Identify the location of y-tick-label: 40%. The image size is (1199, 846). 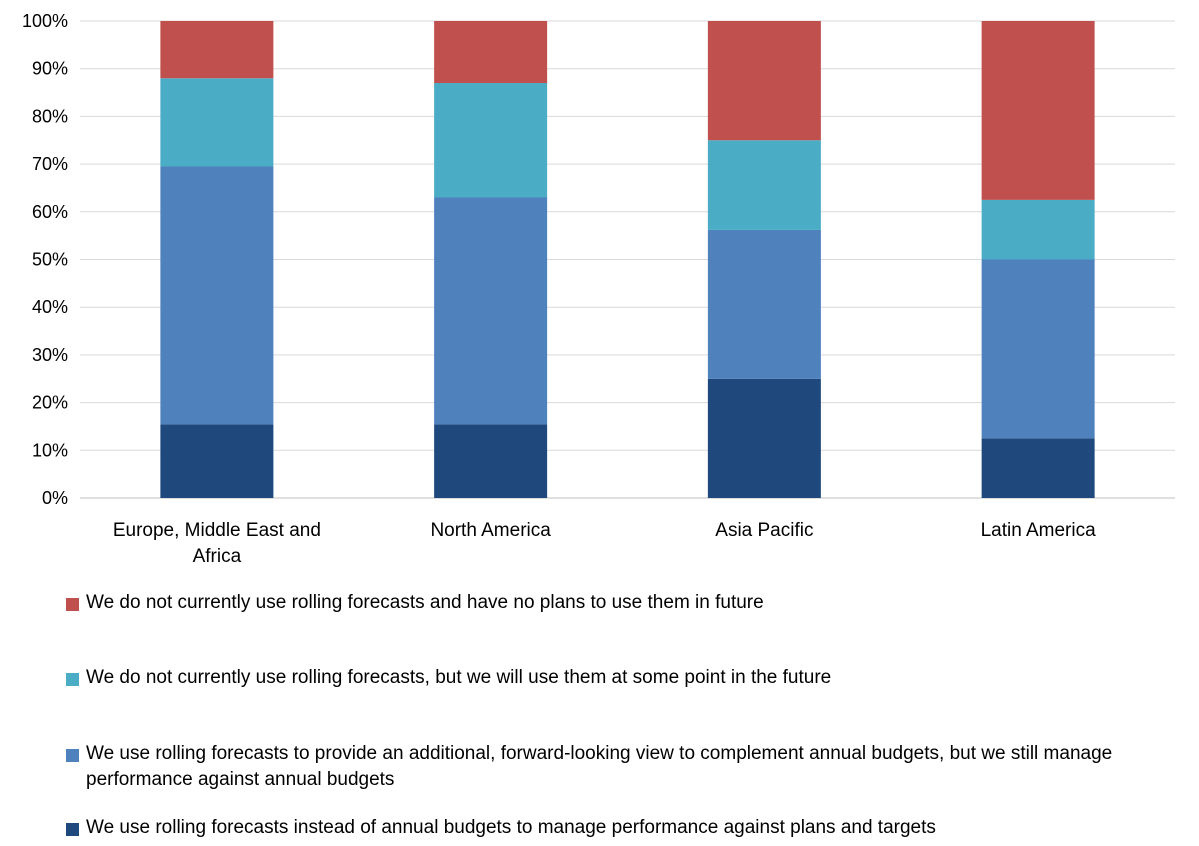
(50, 307).